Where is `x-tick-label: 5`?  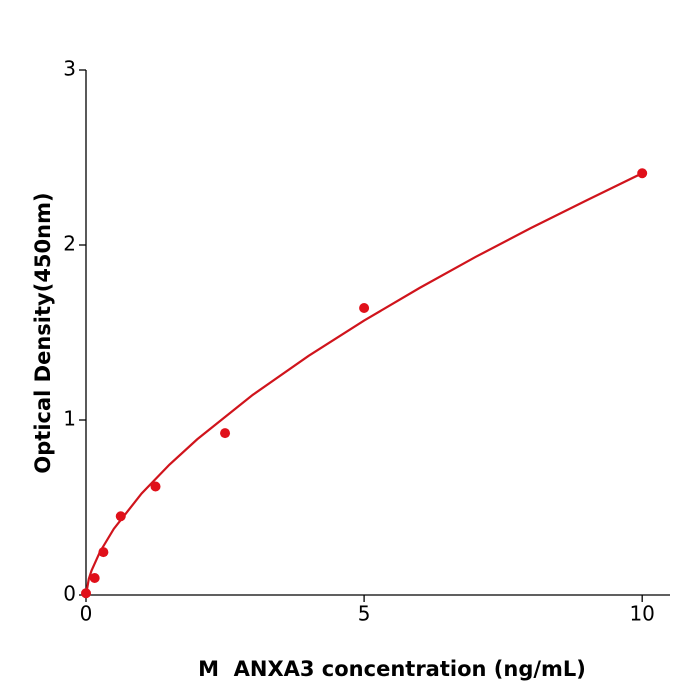
x-tick-label: 5 is located at coordinates (364, 614).